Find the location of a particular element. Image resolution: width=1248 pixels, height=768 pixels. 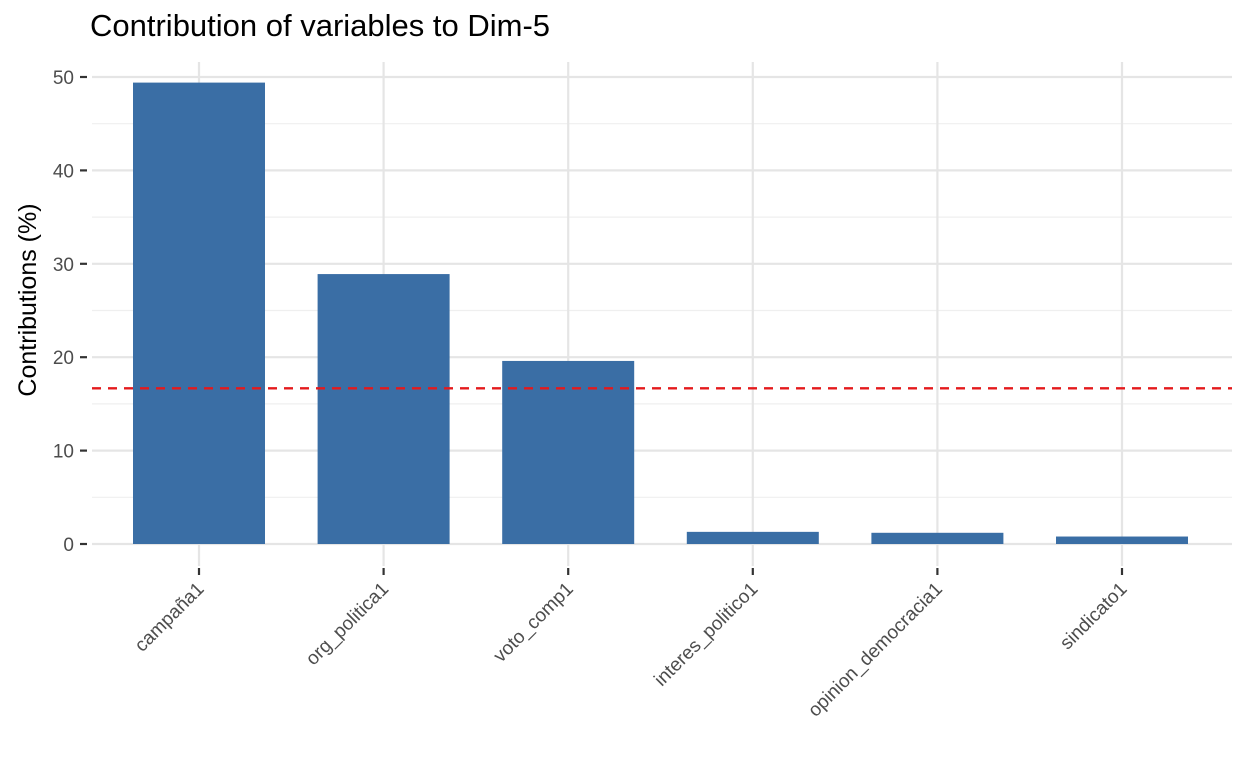

x-tick-label: interes_politico1 is located at coordinates (706, 635).